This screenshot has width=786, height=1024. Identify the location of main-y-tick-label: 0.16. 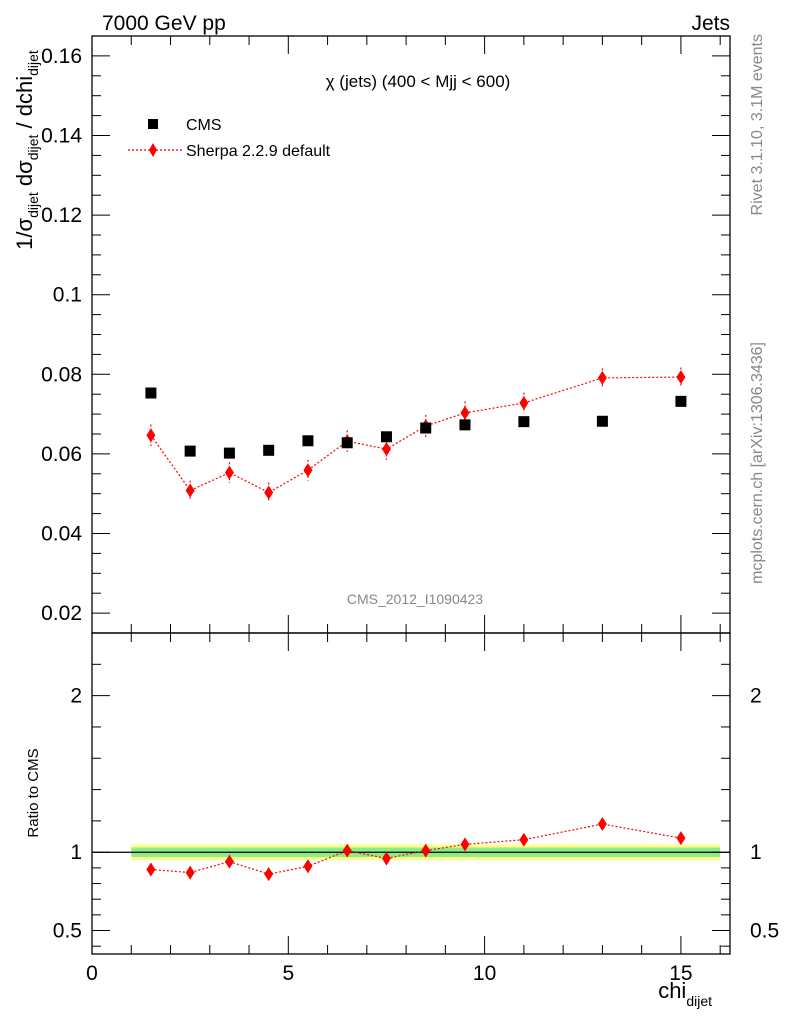
(61, 56).